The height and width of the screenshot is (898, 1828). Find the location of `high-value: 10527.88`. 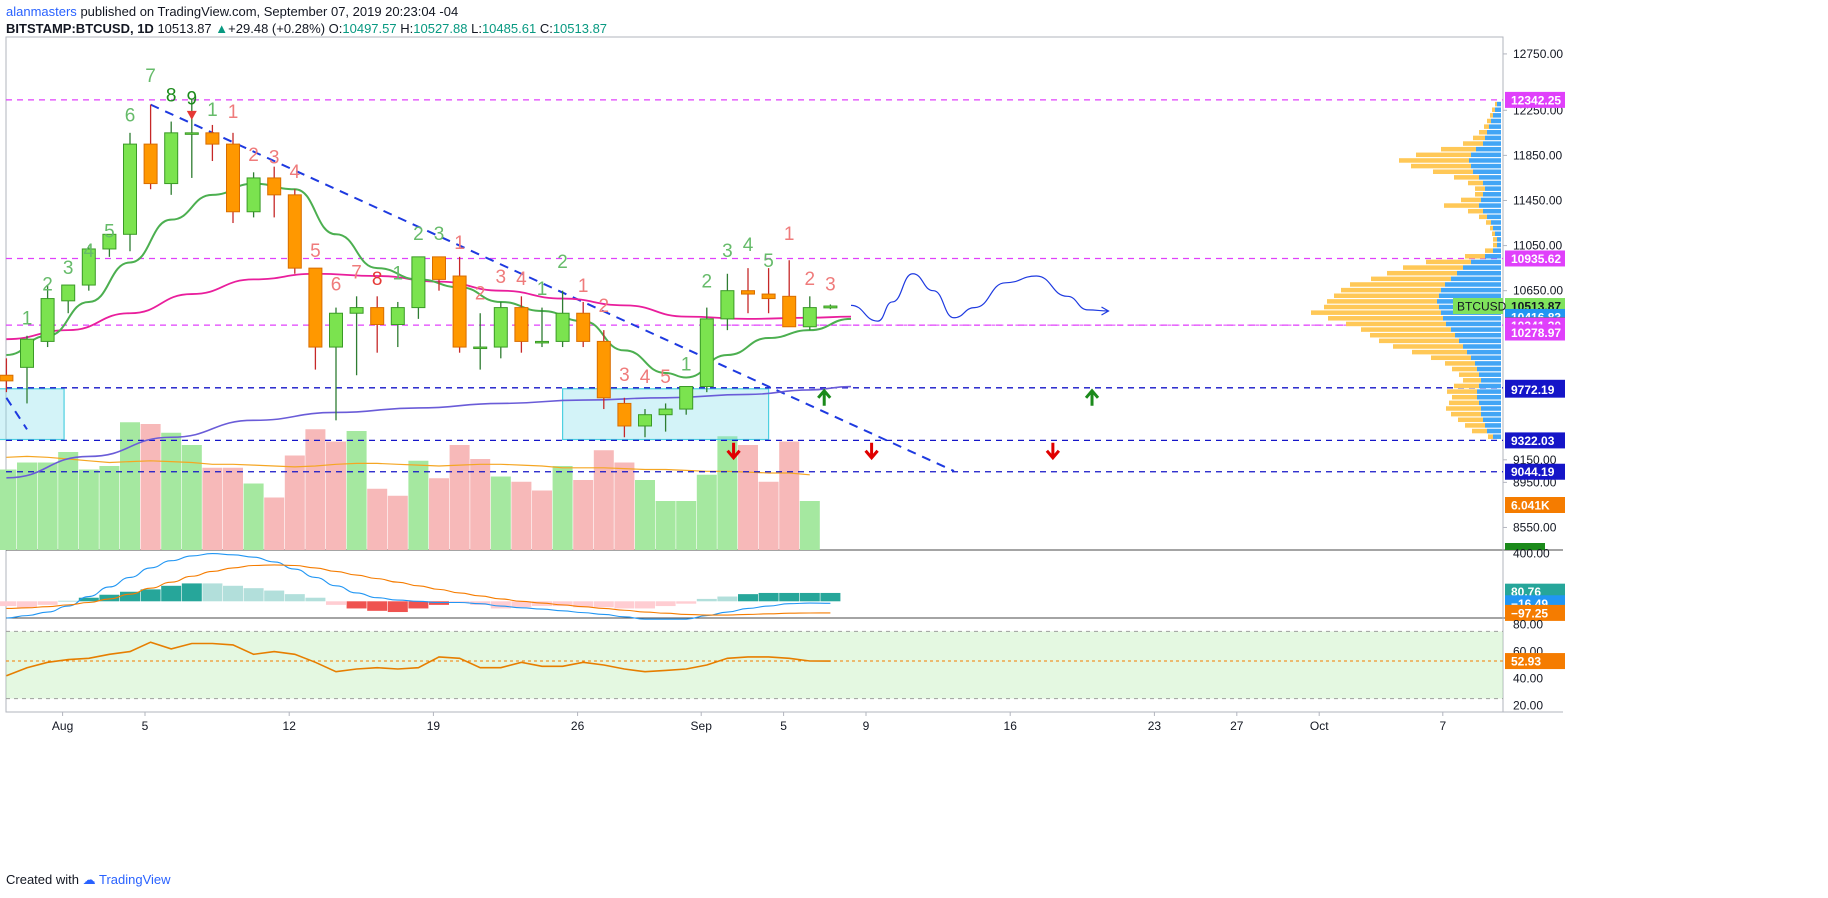

high-value: 10527.88 is located at coordinates (440, 28).